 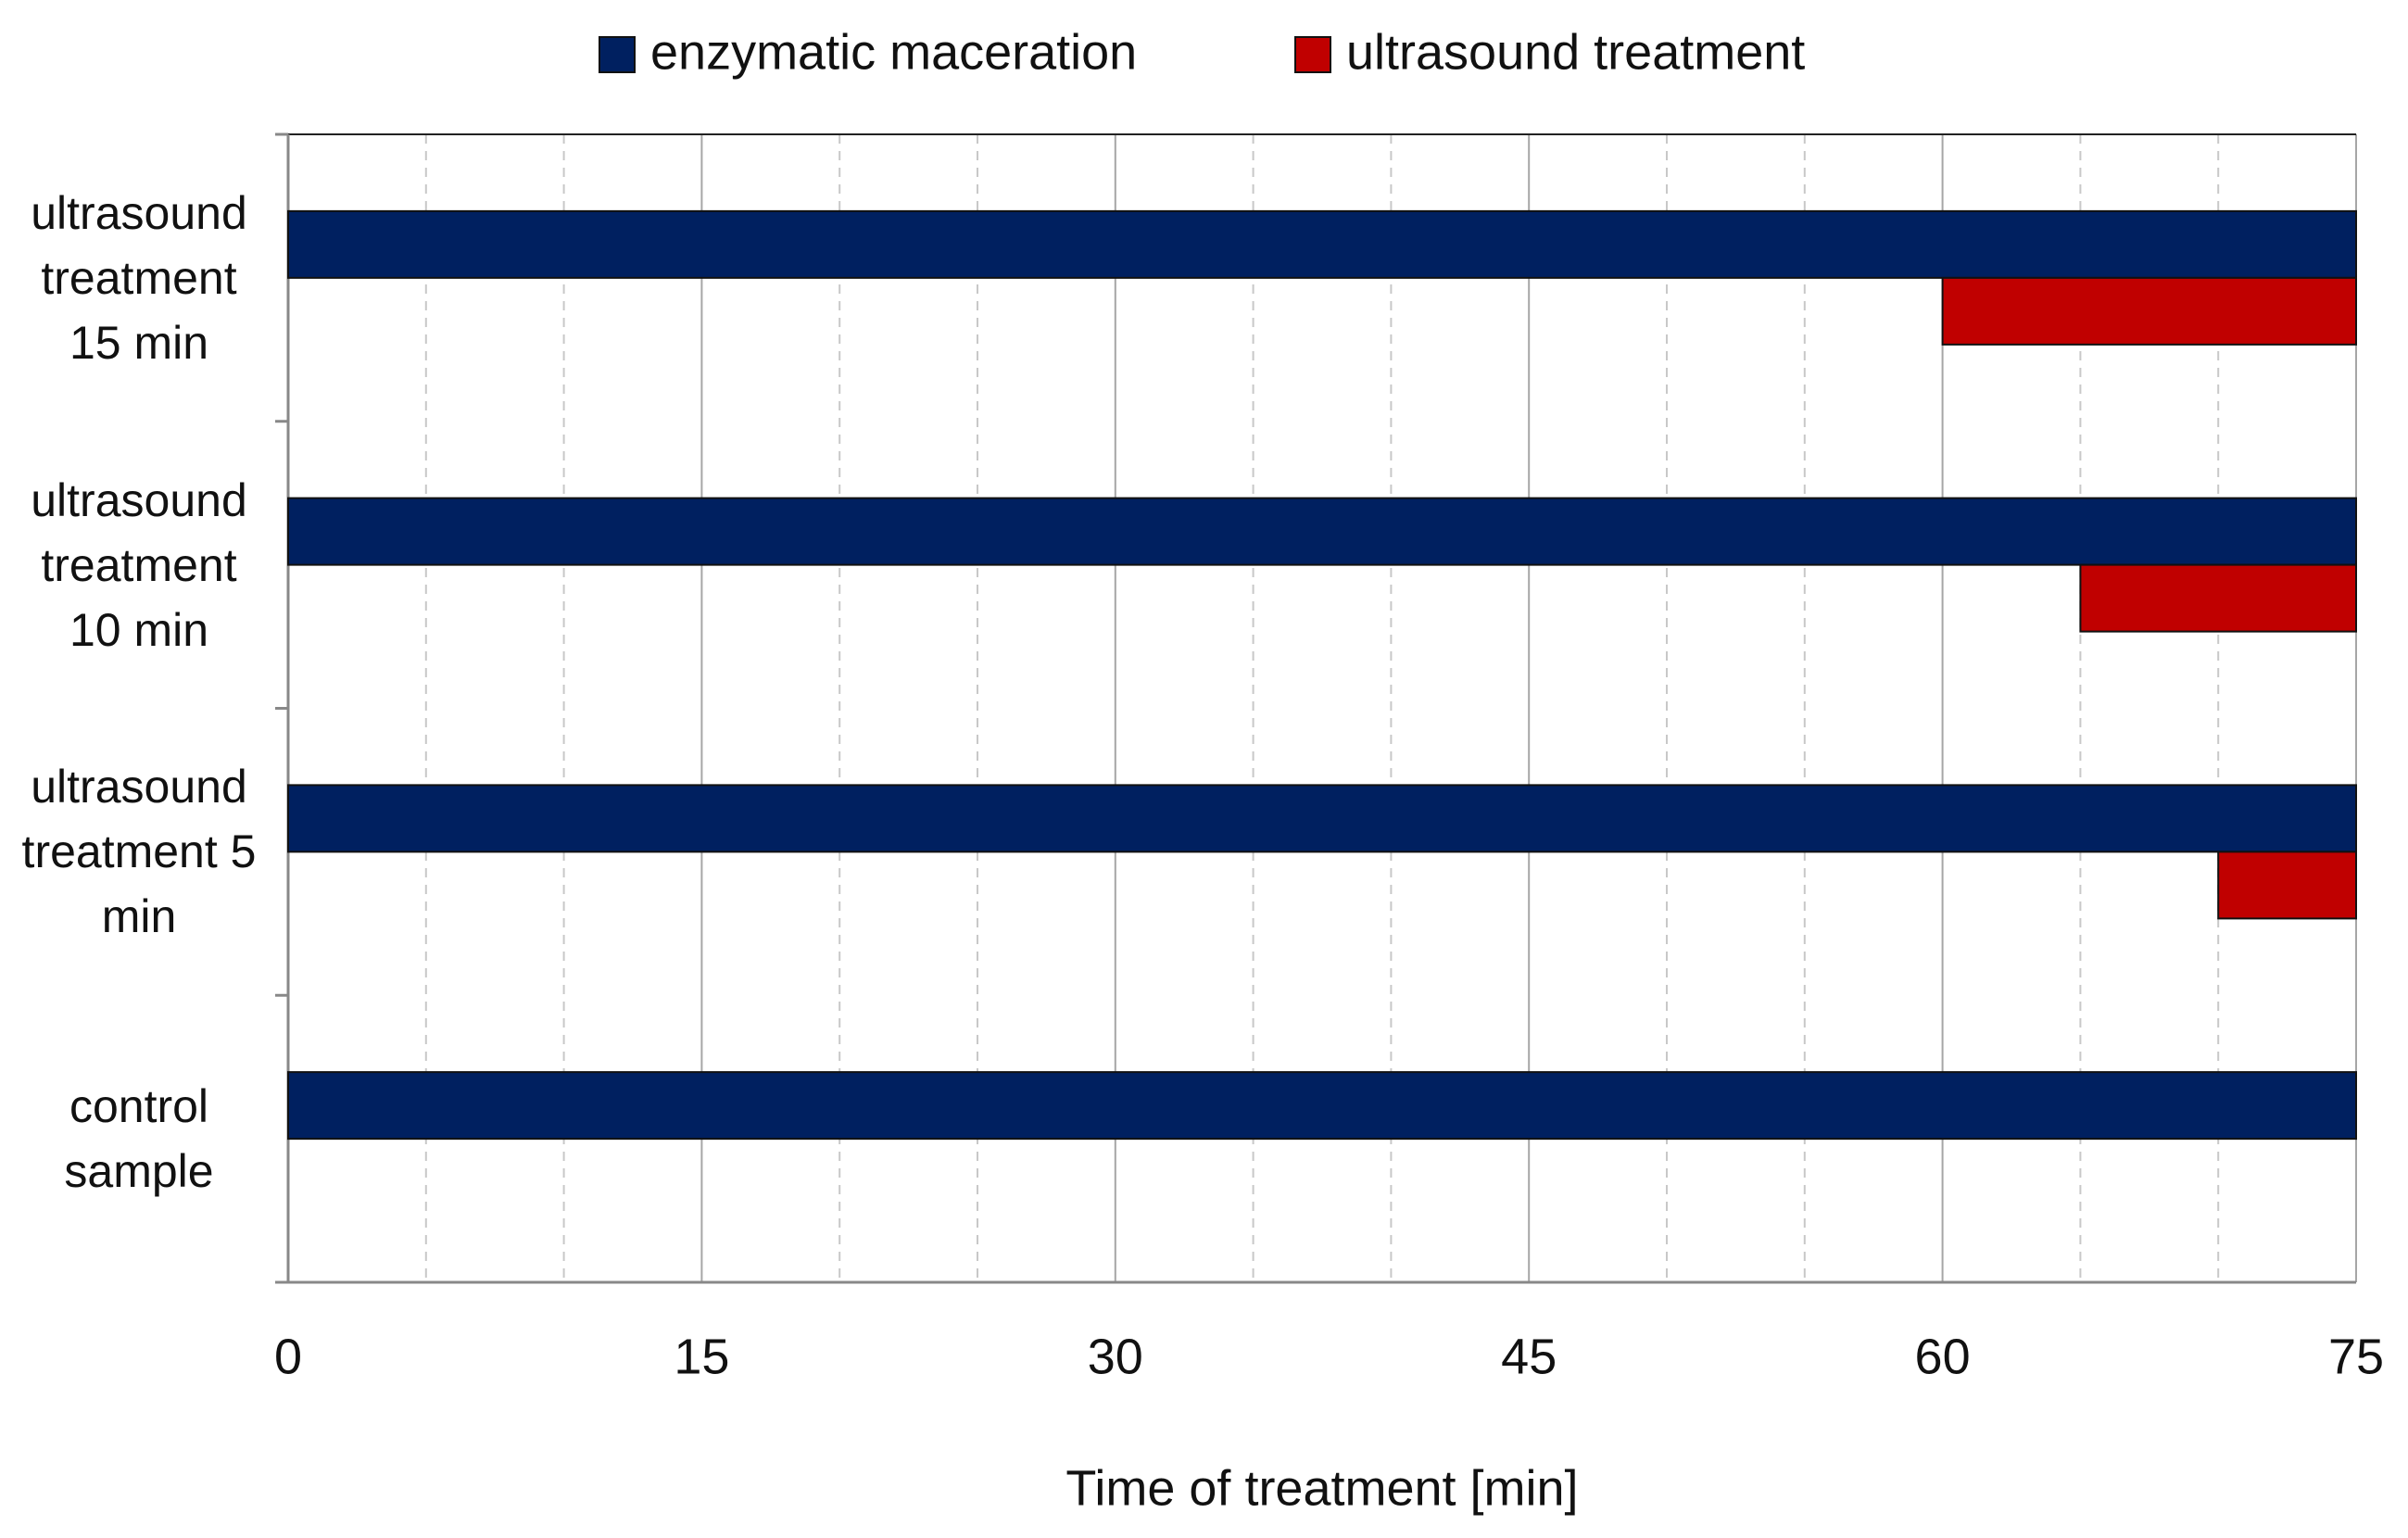 I want to click on x-axis-title: Time of treatment [min], so click(x=1321, y=1488).